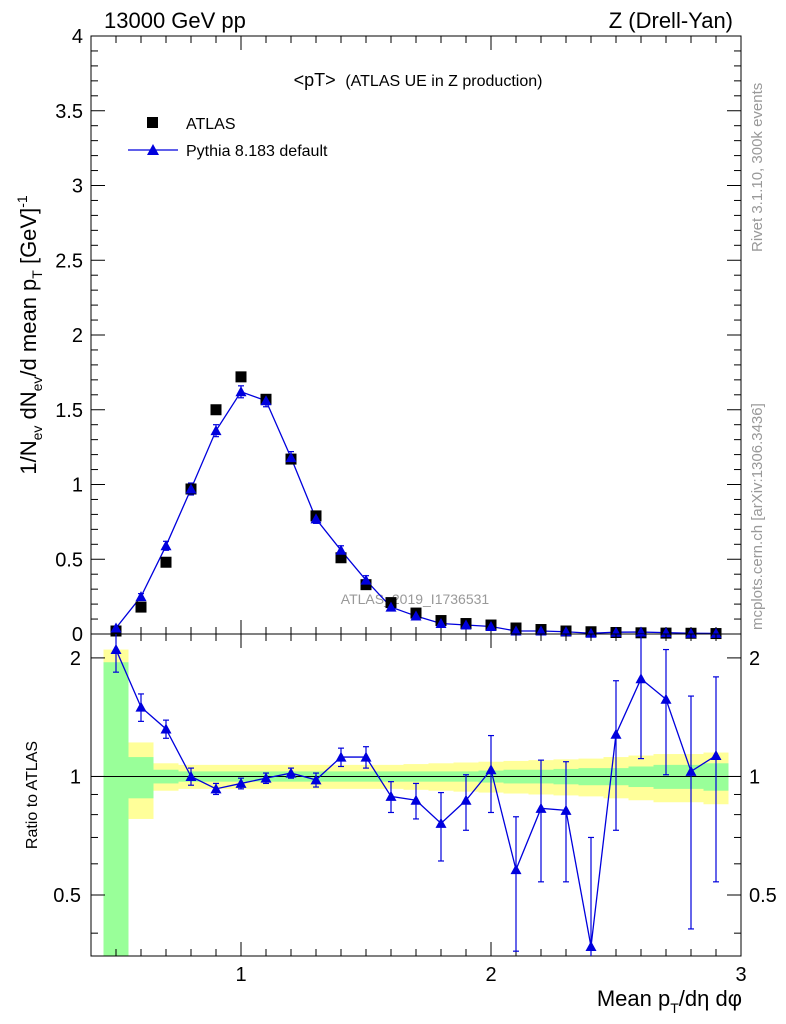  I want to click on analysis-watermark: ATLAS_2019_I1736531, so click(415, 599).